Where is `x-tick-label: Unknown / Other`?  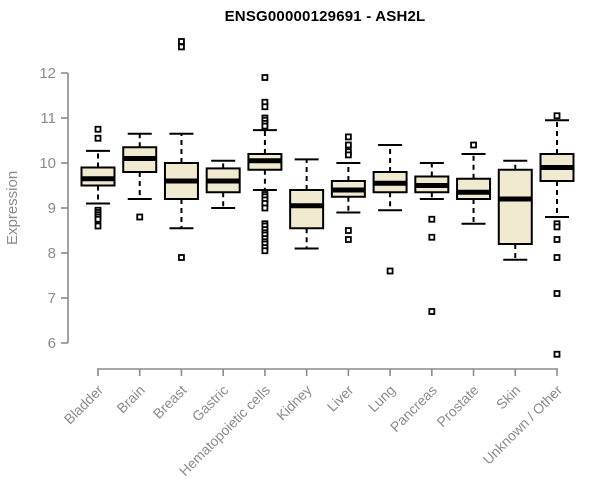 x-tick-label: Unknown / Other is located at coordinates (523, 425).